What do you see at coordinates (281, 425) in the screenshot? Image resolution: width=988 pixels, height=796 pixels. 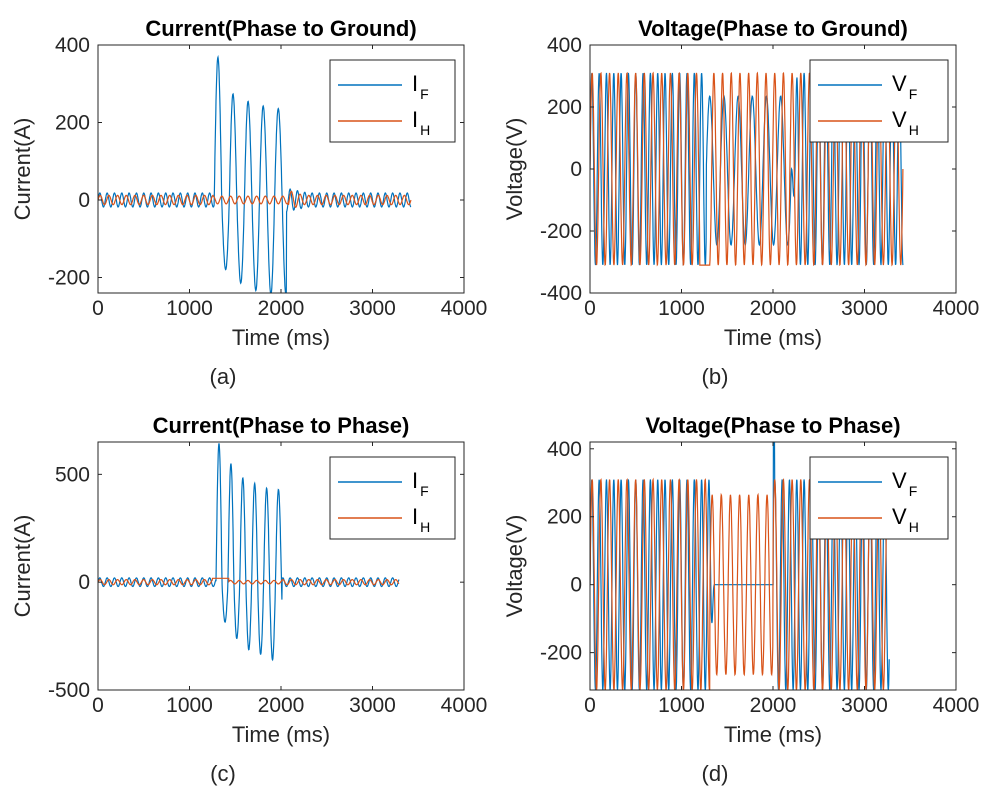 I see `chart-title: Current(Phase to Phase)` at bounding box center [281, 425].